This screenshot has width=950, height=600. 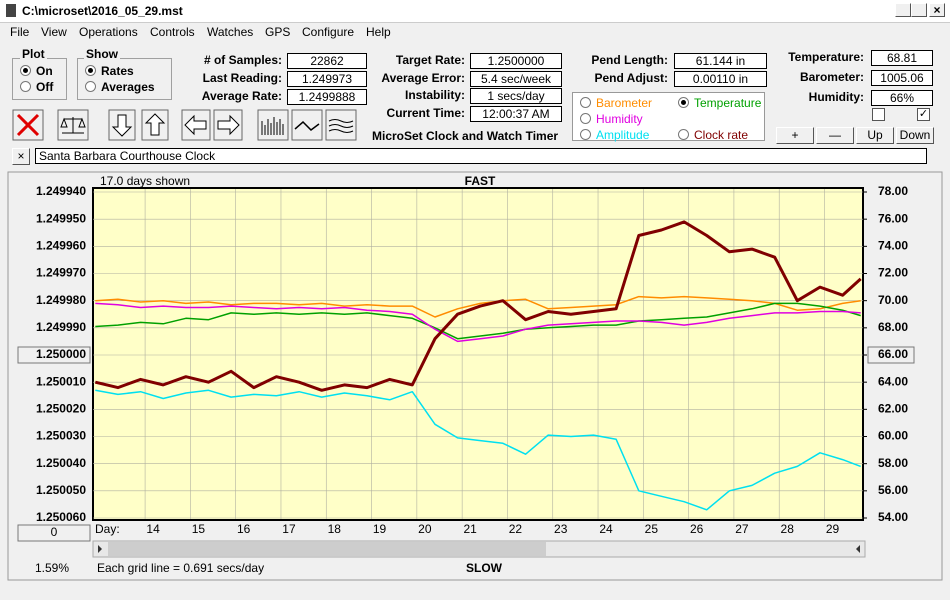 What do you see at coordinates (893, 191) in the screenshot?
I see `y2-tick-label: 78.00` at bounding box center [893, 191].